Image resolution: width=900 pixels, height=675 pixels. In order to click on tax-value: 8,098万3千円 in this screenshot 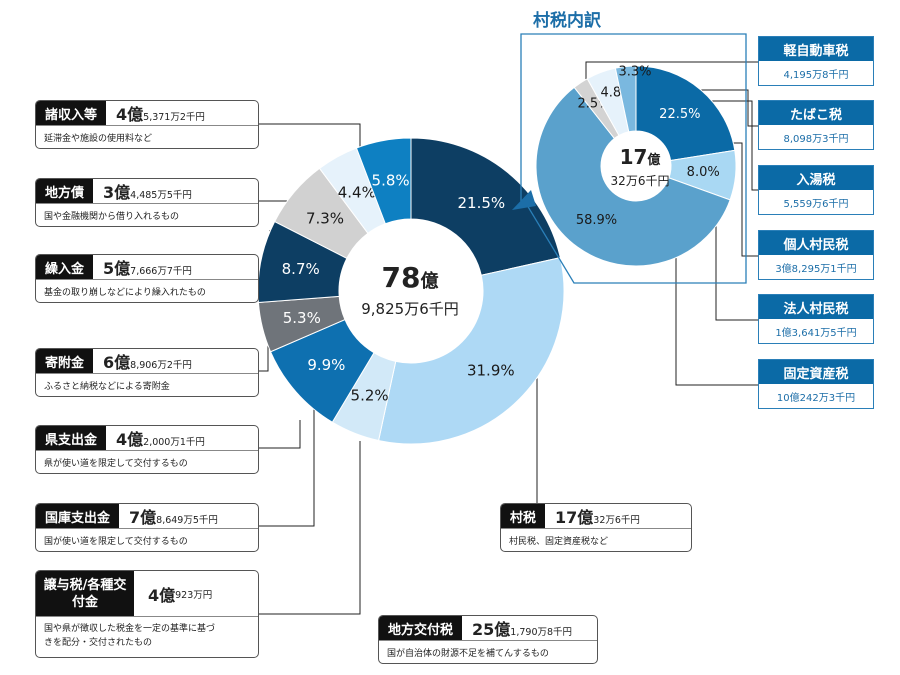, I will do `click(816, 139)`.